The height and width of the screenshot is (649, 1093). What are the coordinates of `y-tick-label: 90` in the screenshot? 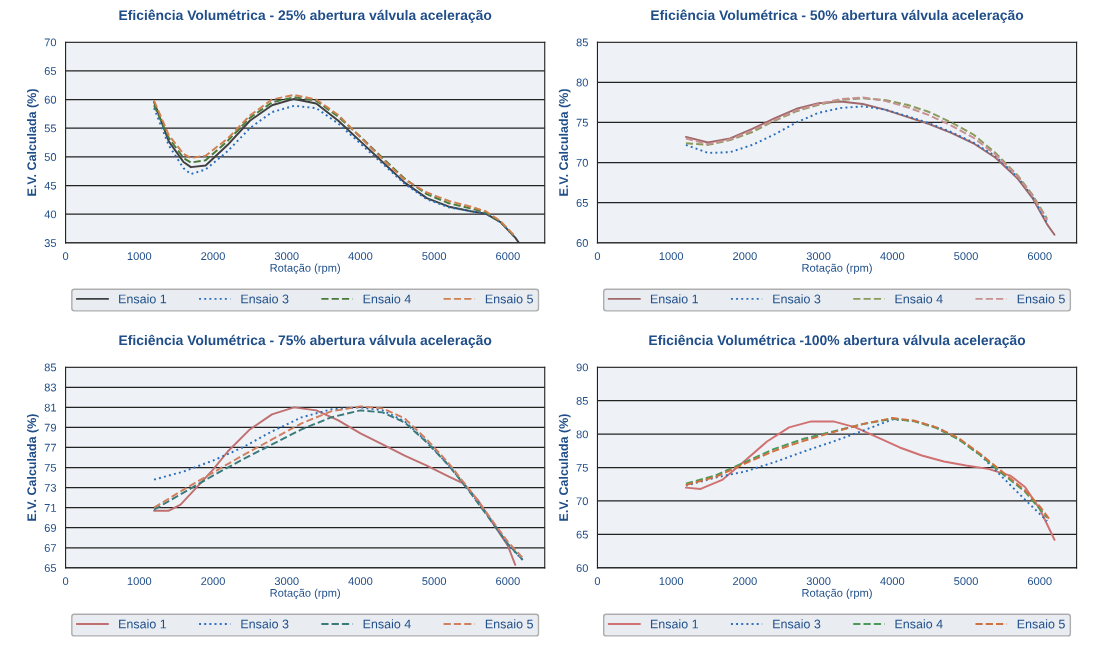 It's located at (582, 367).